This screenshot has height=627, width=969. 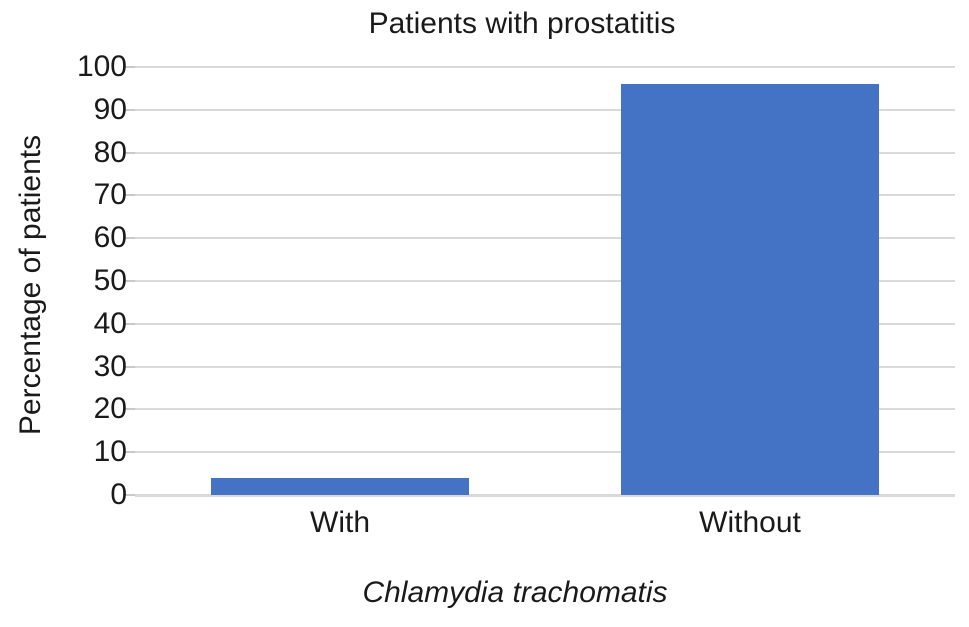 I want to click on y-tick-label-30: 30, so click(x=110, y=366).